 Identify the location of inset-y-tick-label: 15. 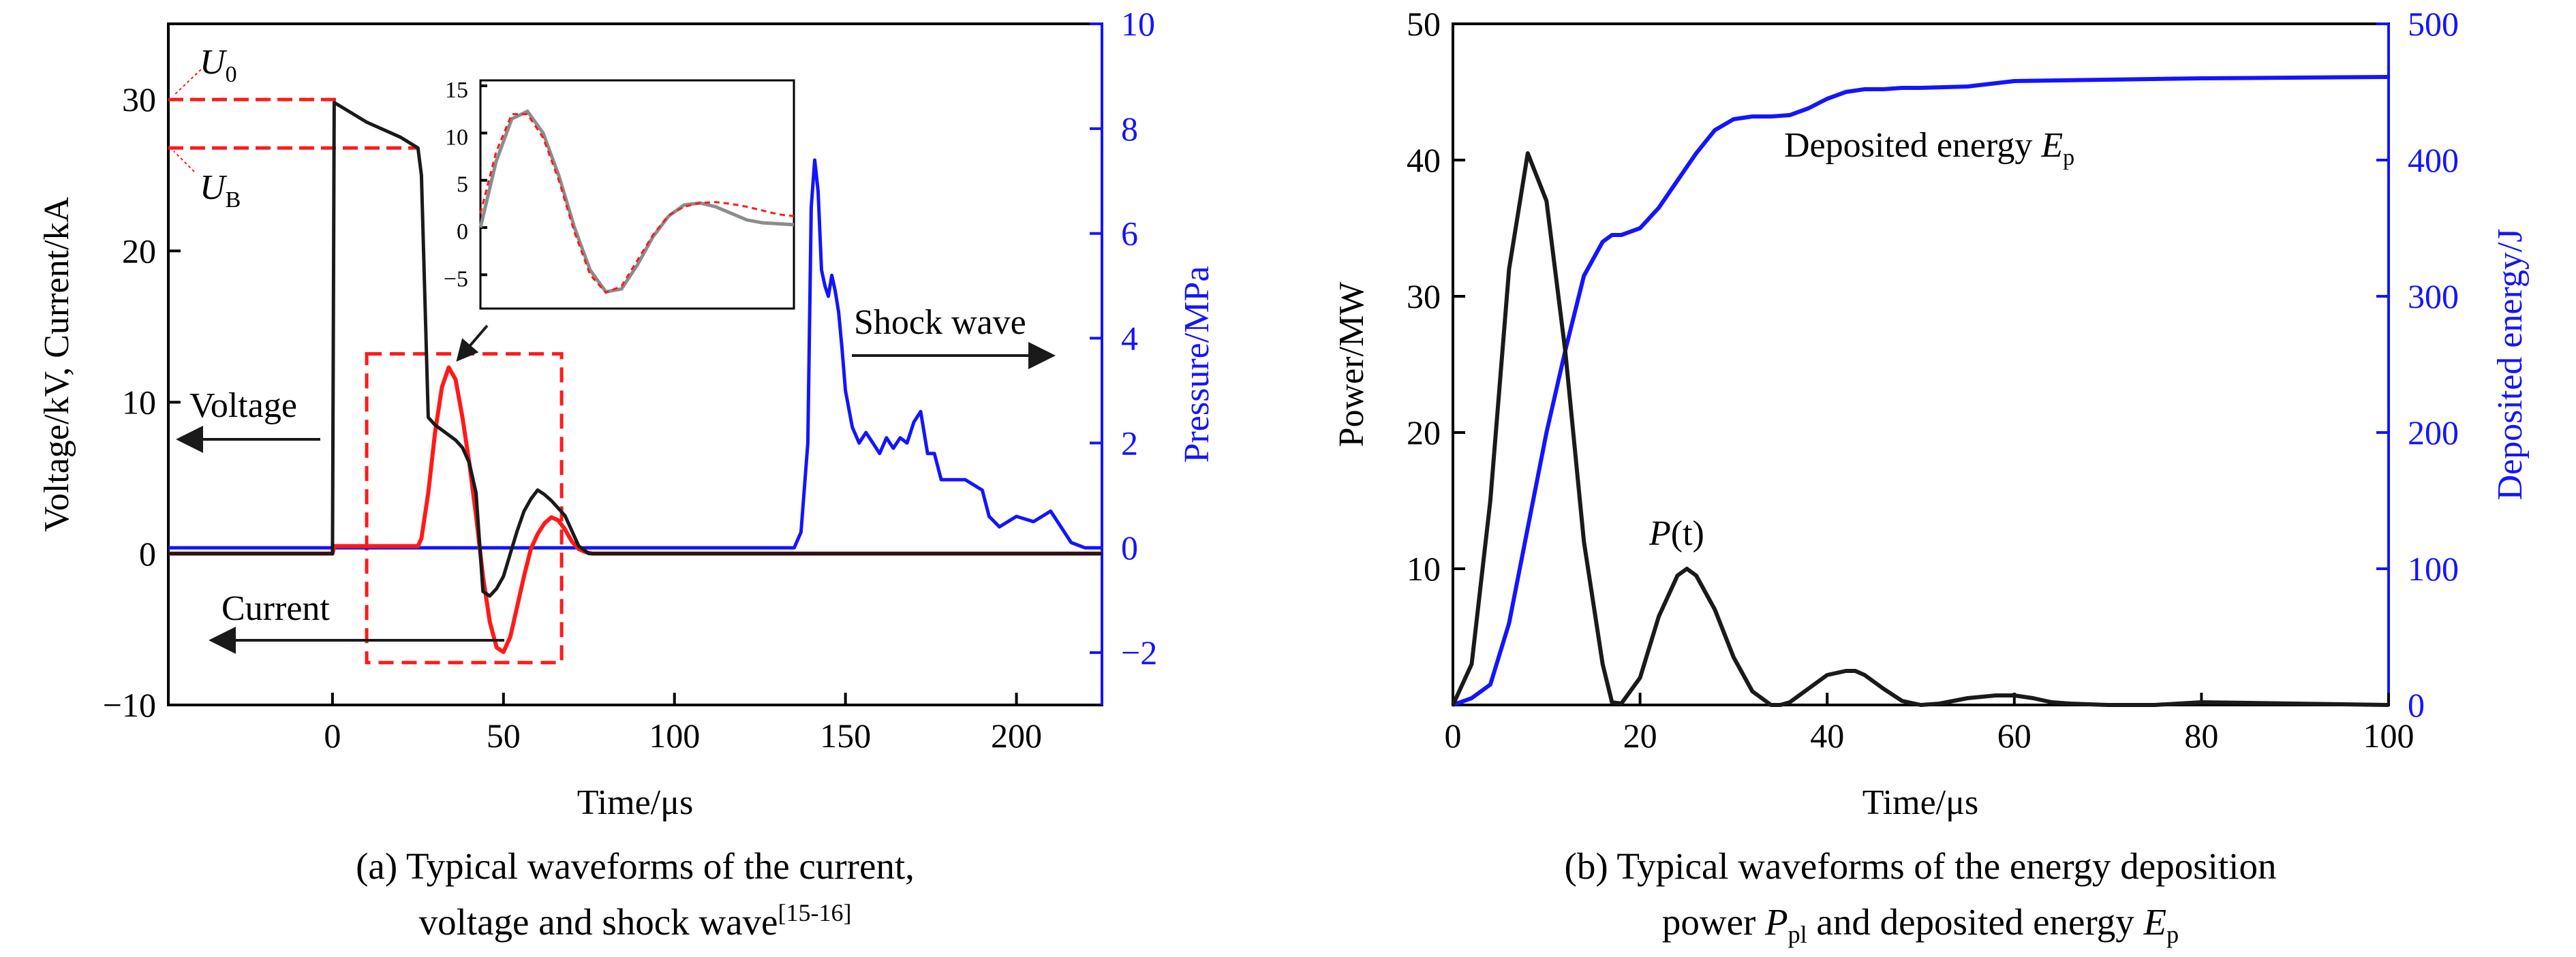
(456, 90).